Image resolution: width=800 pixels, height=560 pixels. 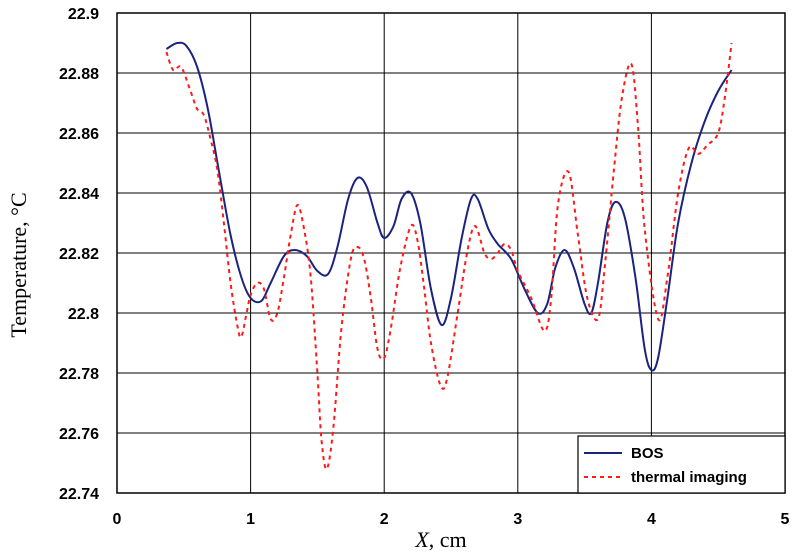 I want to click on x-tick-label: 0, so click(x=117, y=519).